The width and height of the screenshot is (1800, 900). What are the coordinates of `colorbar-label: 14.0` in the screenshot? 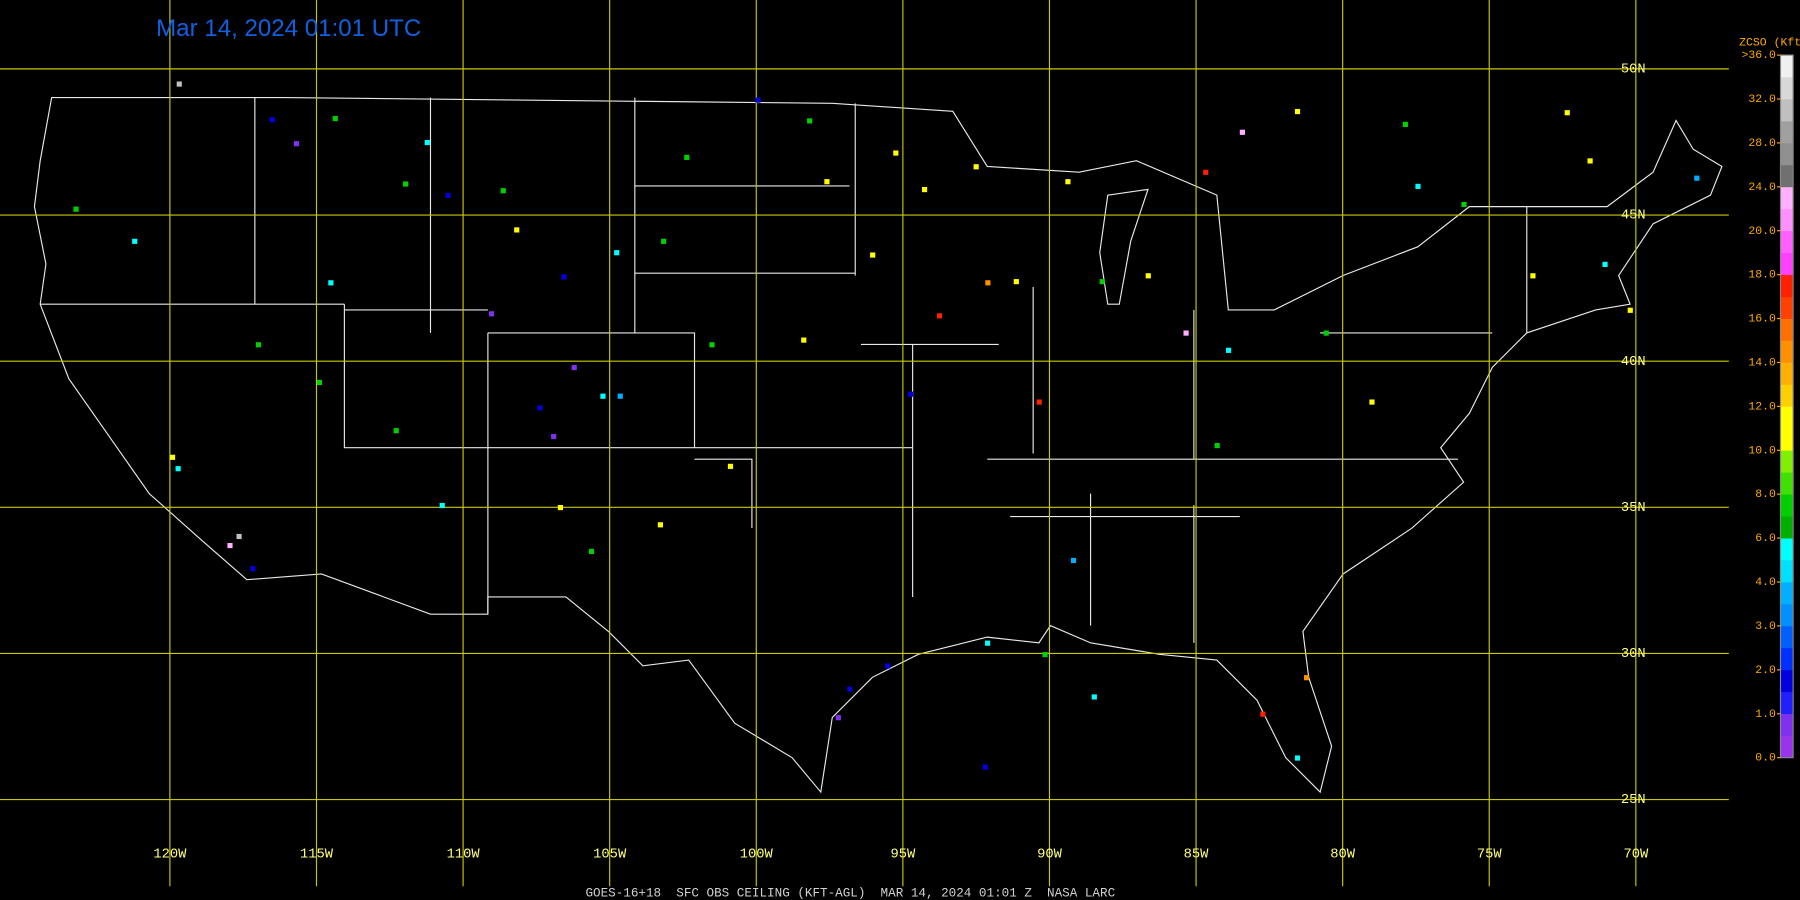 It's located at (1762, 362).